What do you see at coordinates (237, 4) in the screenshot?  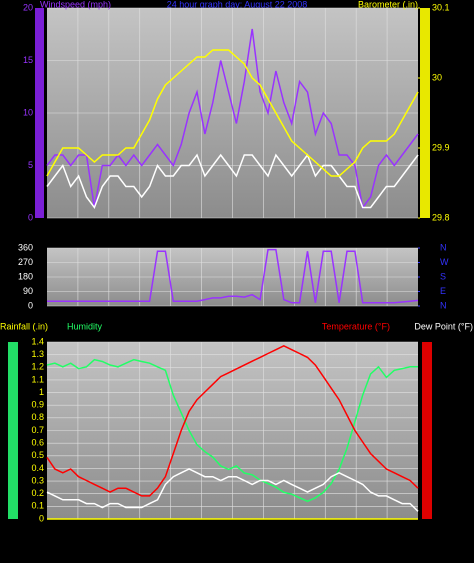 I see `chart-title: 24 hour graph day: August 22 2008` at bounding box center [237, 4].